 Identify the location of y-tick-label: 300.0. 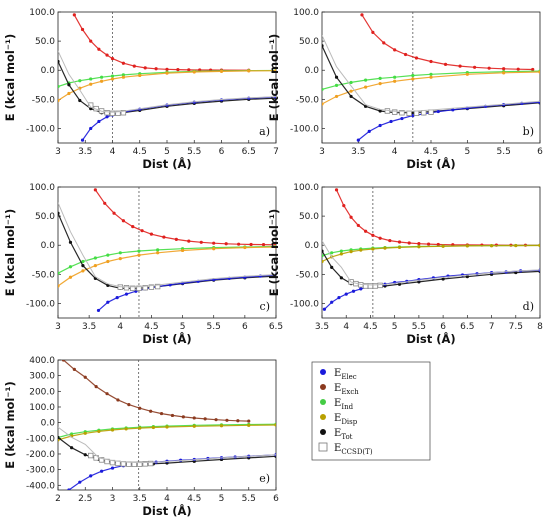
(42, 377).